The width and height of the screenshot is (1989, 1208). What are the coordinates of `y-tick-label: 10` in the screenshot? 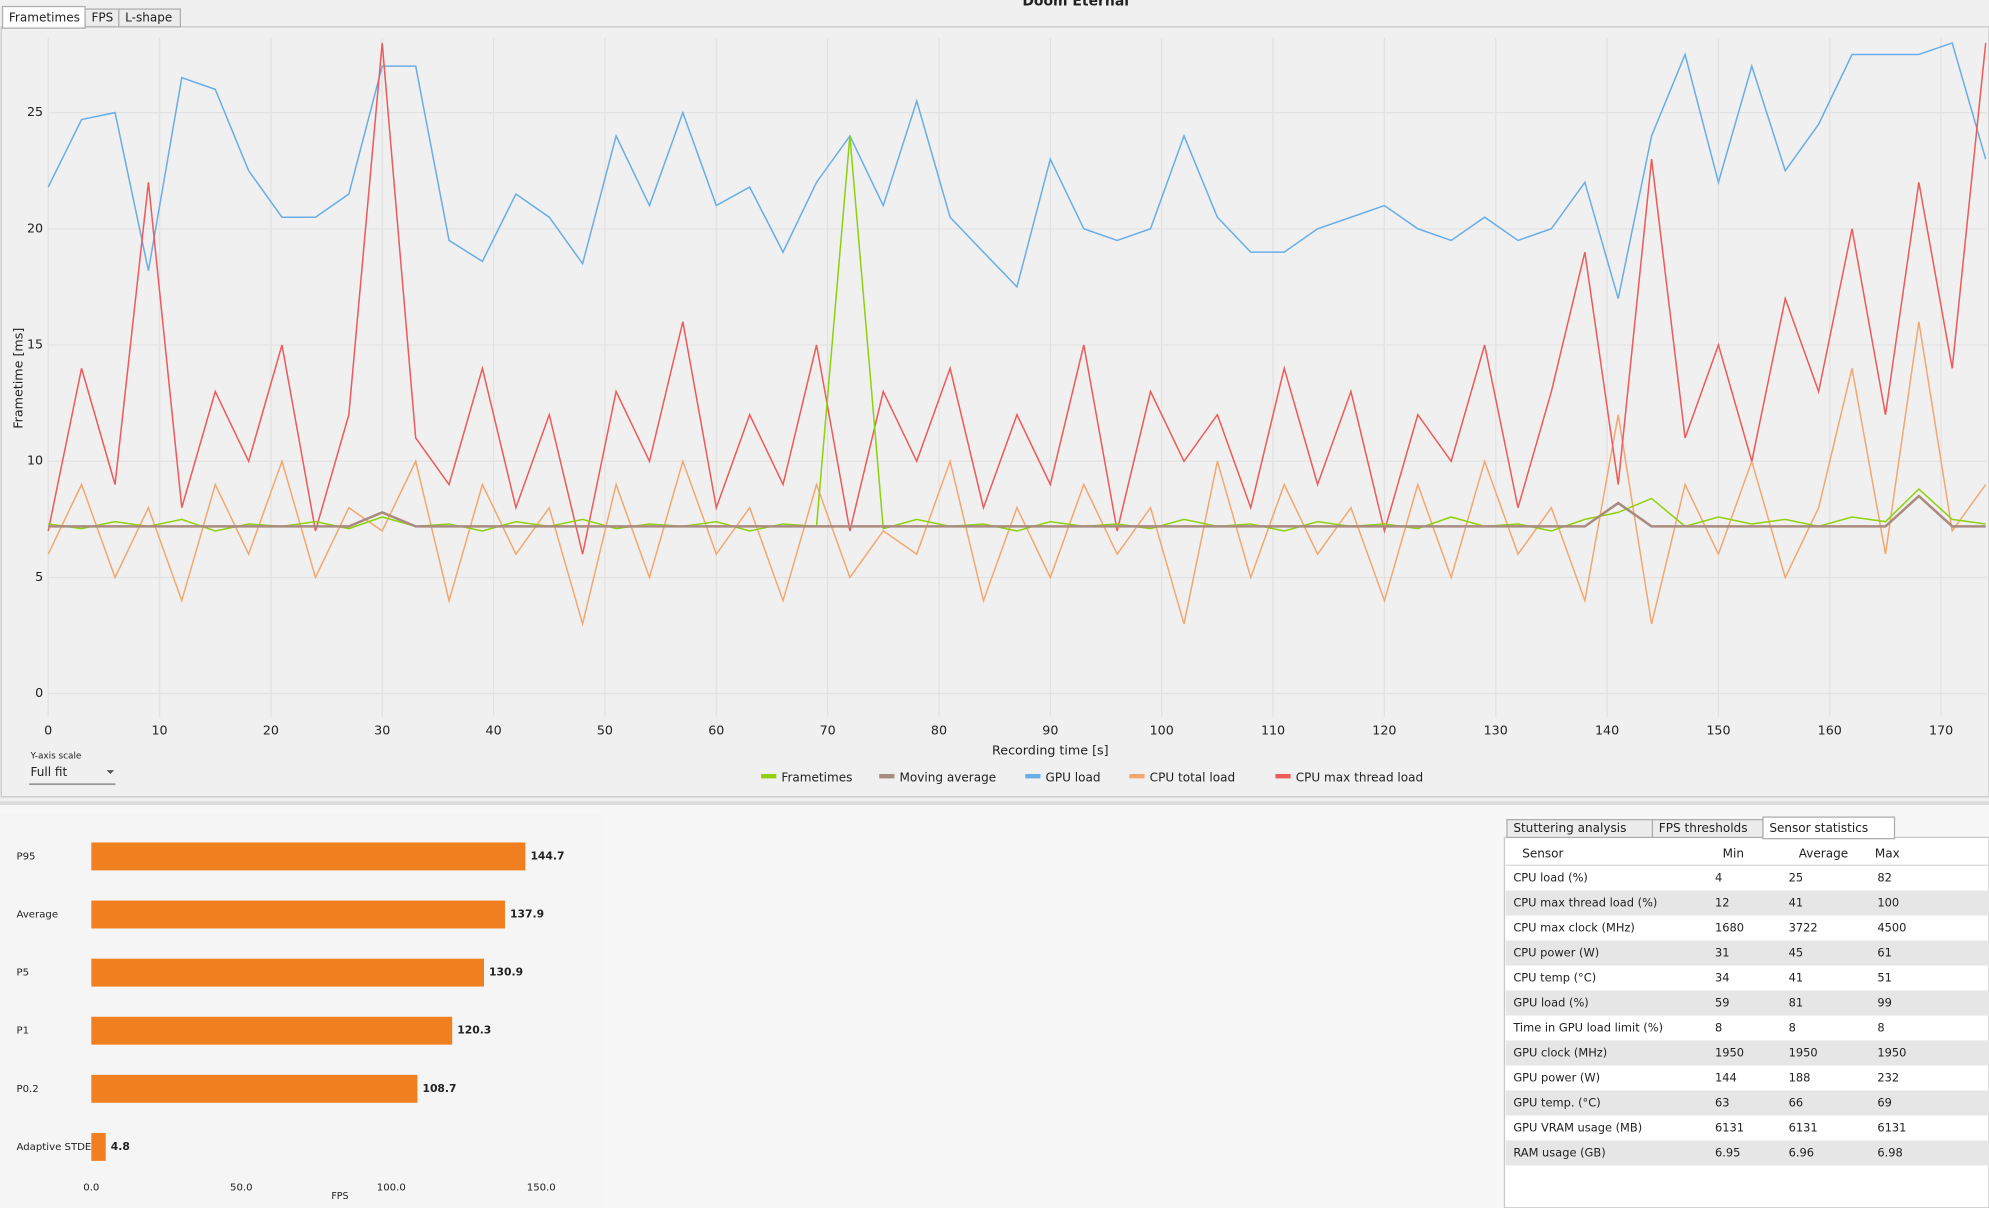 It's located at (35, 460).